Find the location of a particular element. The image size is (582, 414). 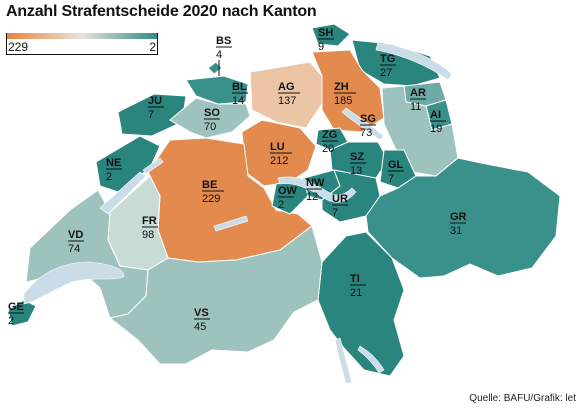

canton-code-ne: NE is located at coordinates (113, 163).